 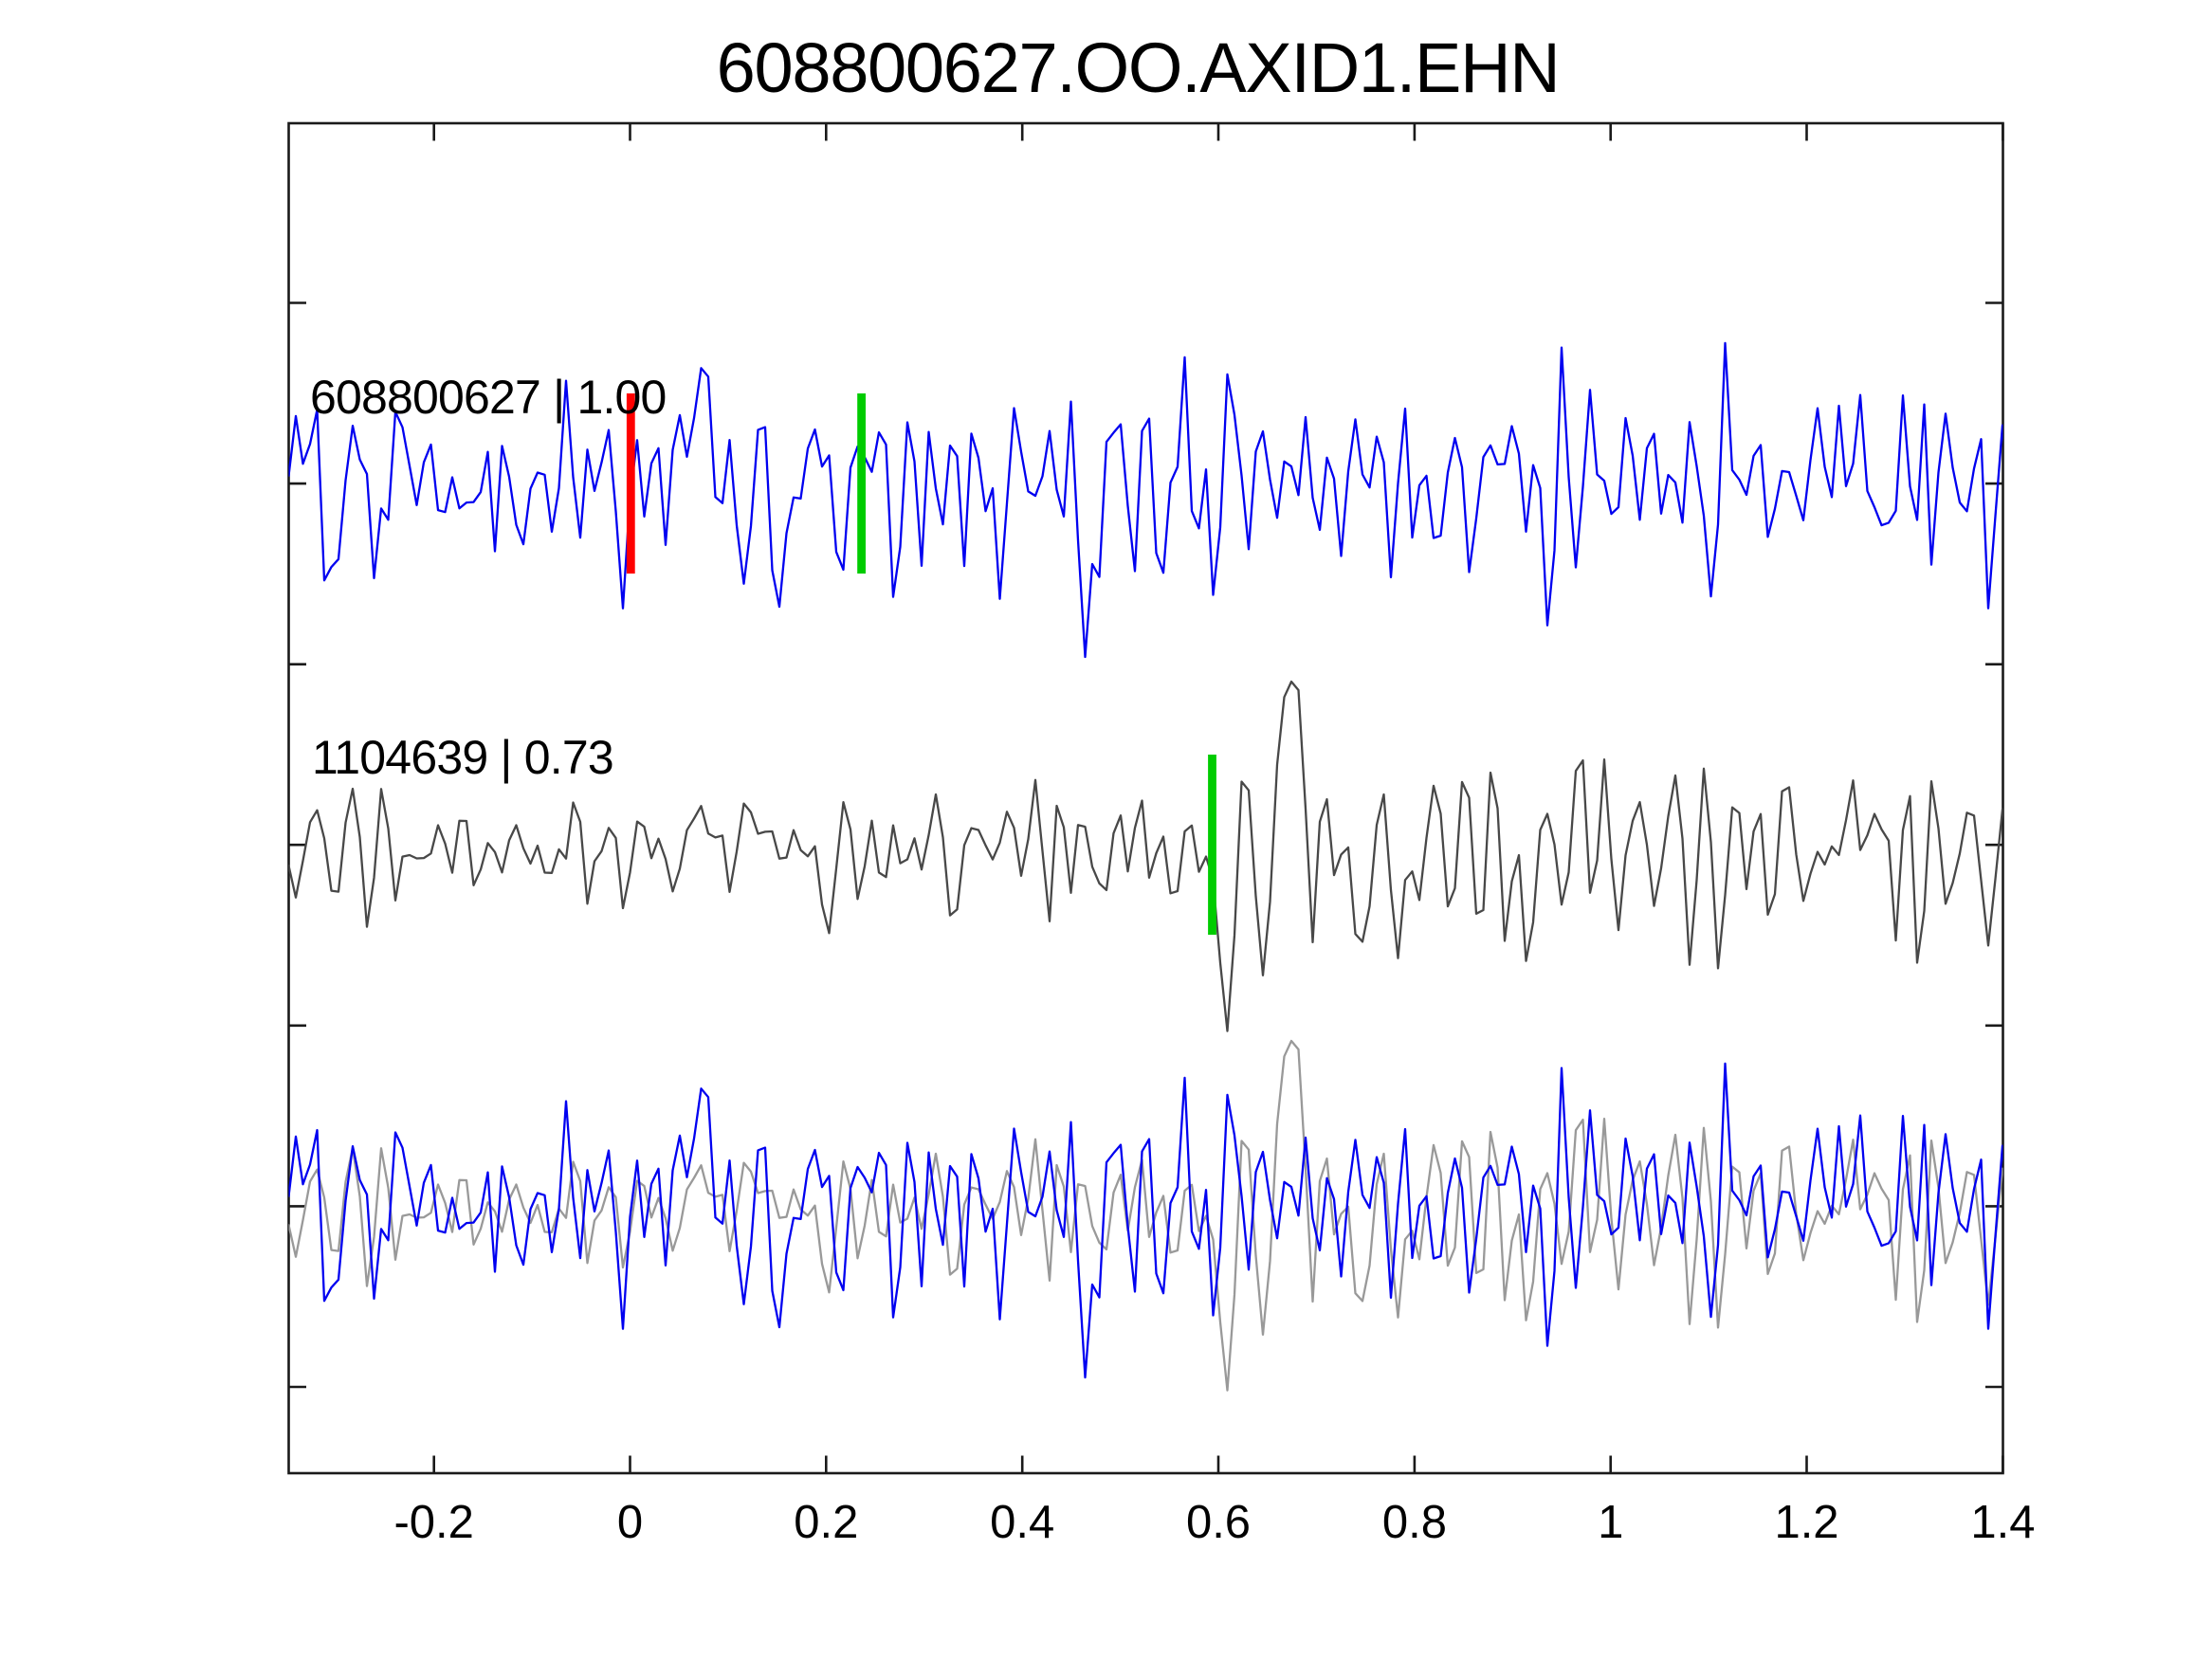 I want to click on svg-text: 0.2, so click(x=826, y=1522).